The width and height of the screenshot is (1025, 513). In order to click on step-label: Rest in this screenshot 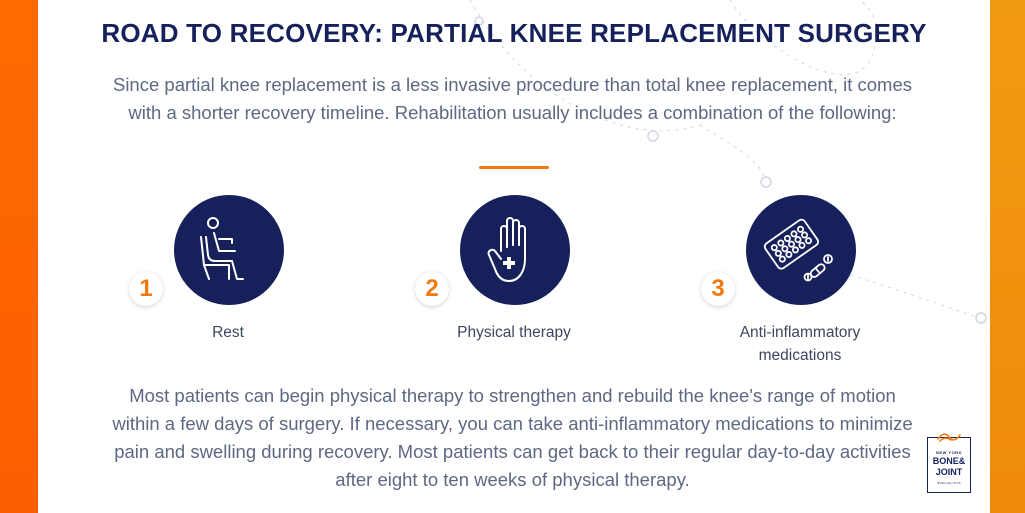, I will do `click(228, 332)`.